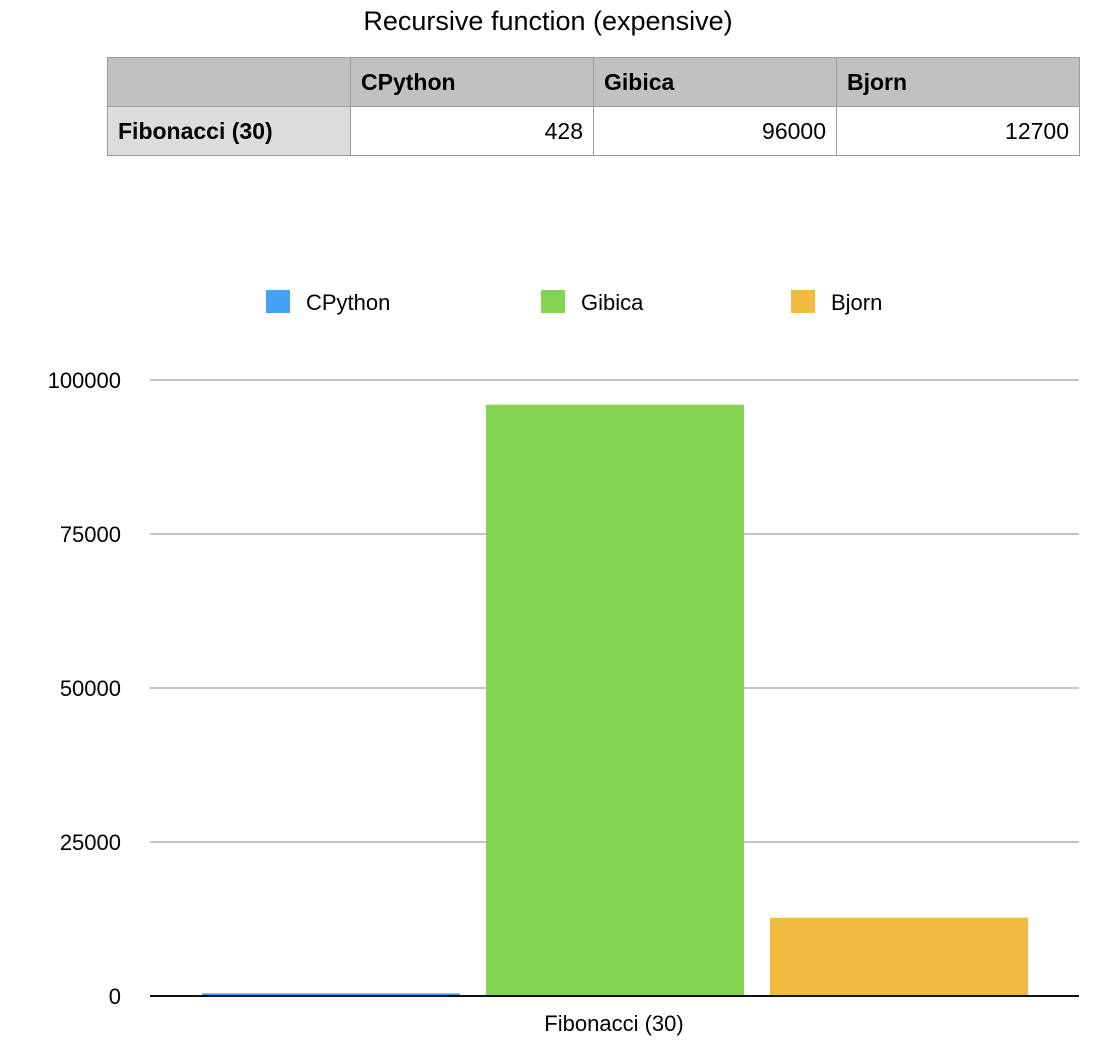  What do you see at coordinates (612, 302) in the screenshot?
I see `legend-label: Gibica` at bounding box center [612, 302].